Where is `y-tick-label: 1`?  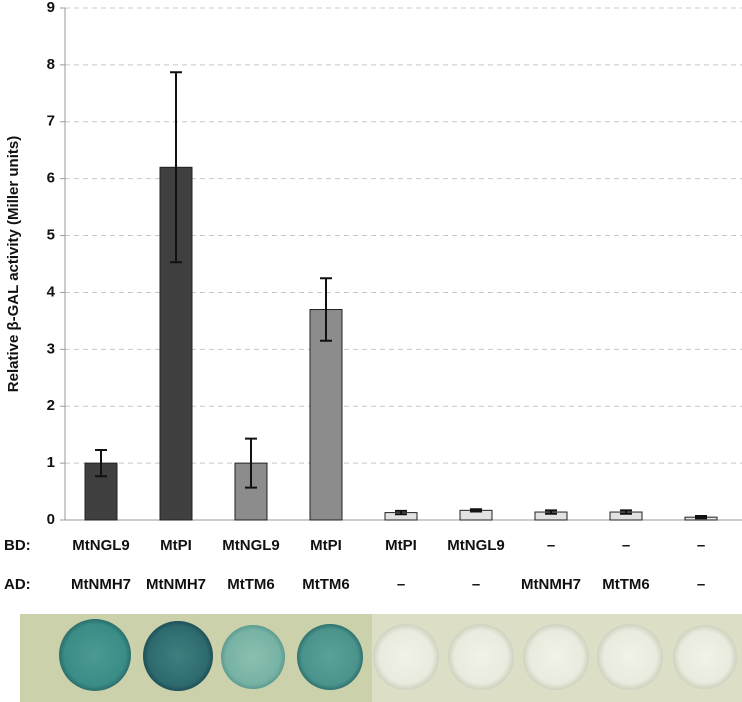 y-tick-label: 1 is located at coordinates (51, 462).